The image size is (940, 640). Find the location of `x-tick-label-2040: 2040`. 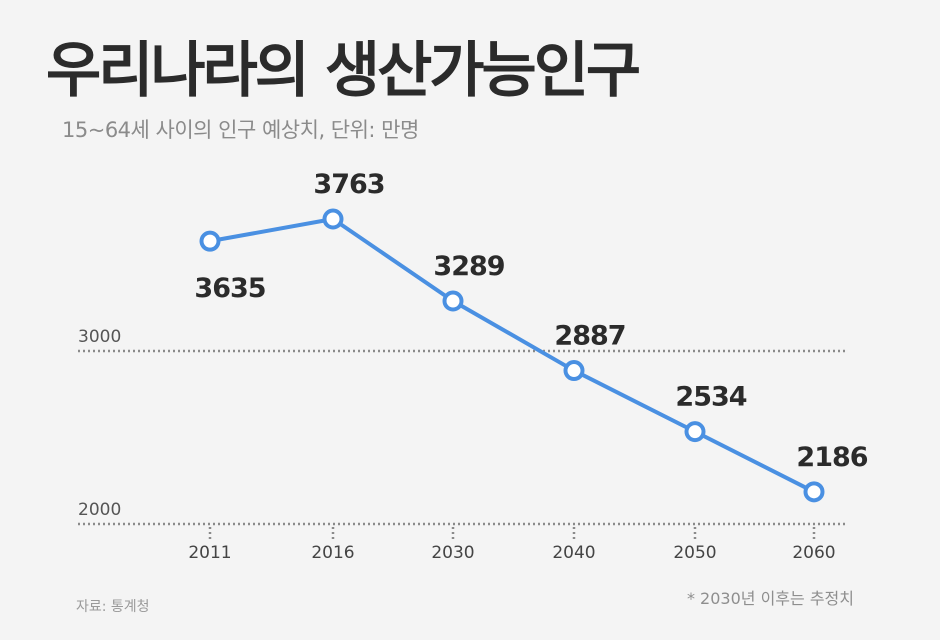

x-tick-label-2040: 2040 is located at coordinates (573, 553).